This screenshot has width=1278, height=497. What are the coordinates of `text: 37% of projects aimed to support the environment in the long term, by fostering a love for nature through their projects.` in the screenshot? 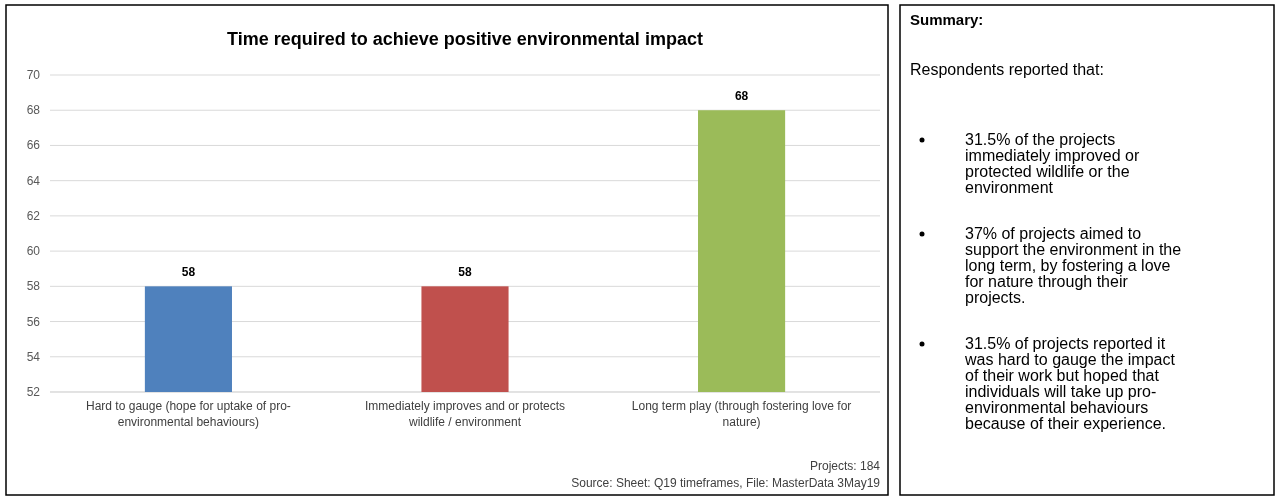 It's located at (1073, 265).